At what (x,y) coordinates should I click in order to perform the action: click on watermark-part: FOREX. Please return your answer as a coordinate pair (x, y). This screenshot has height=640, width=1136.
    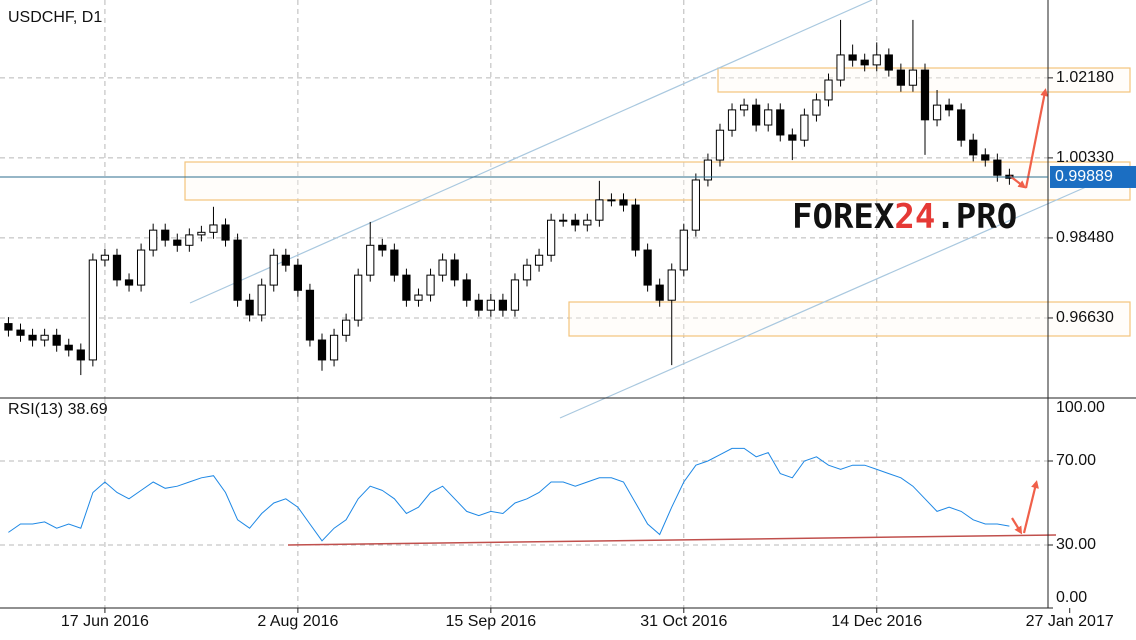
    Looking at the image, I should click on (843, 217).